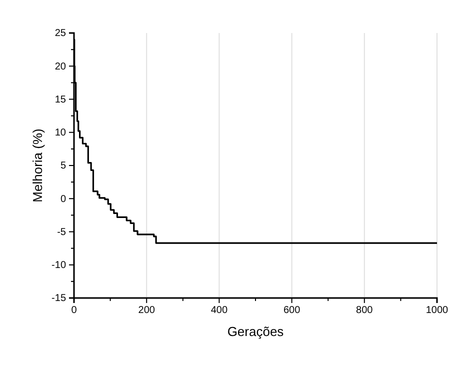  I want to click on x-tick-label: 200, so click(147, 310).